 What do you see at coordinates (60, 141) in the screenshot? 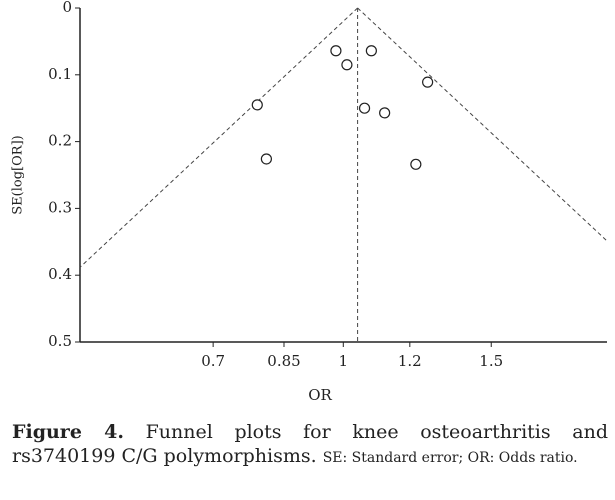
I see `y-tick-label: 0.2` at bounding box center [60, 141].